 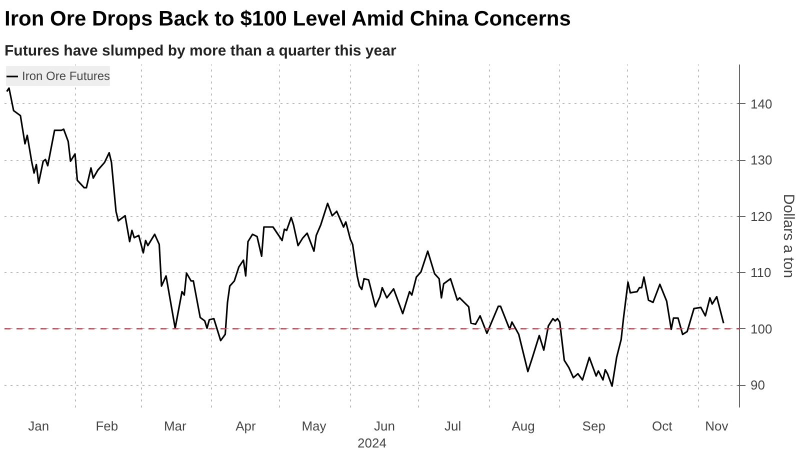 I want to click on chart-subtitle: Futures have slumped by more than a quarter this year, so click(x=200, y=51).